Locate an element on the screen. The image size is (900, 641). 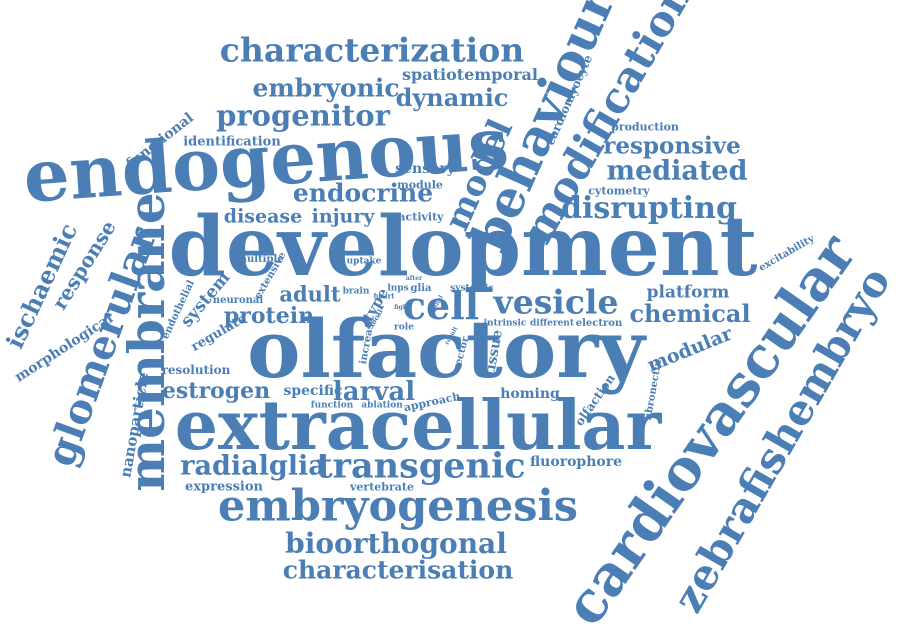
word-characterisation: characterisation is located at coordinates (398, 570).